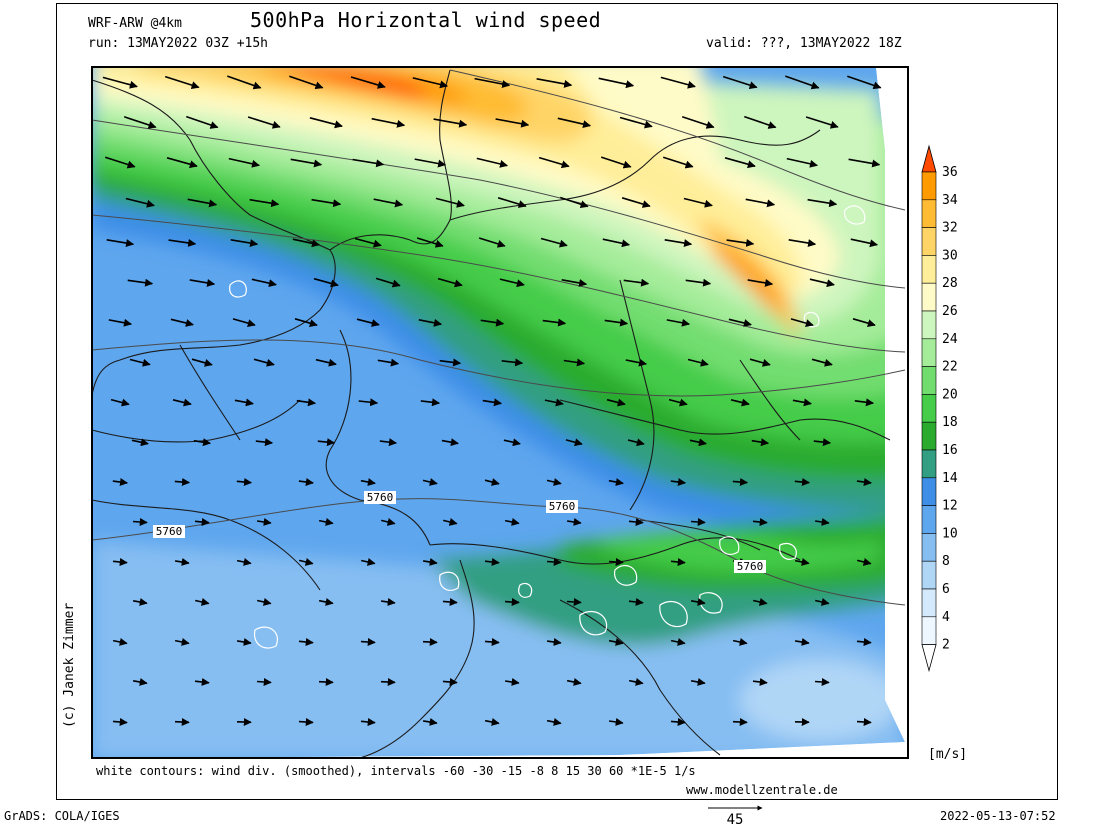 The height and width of the screenshot is (825, 1100). What do you see at coordinates (950, 422) in the screenshot?
I see `legend-label: 18` at bounding box center [950, 422].